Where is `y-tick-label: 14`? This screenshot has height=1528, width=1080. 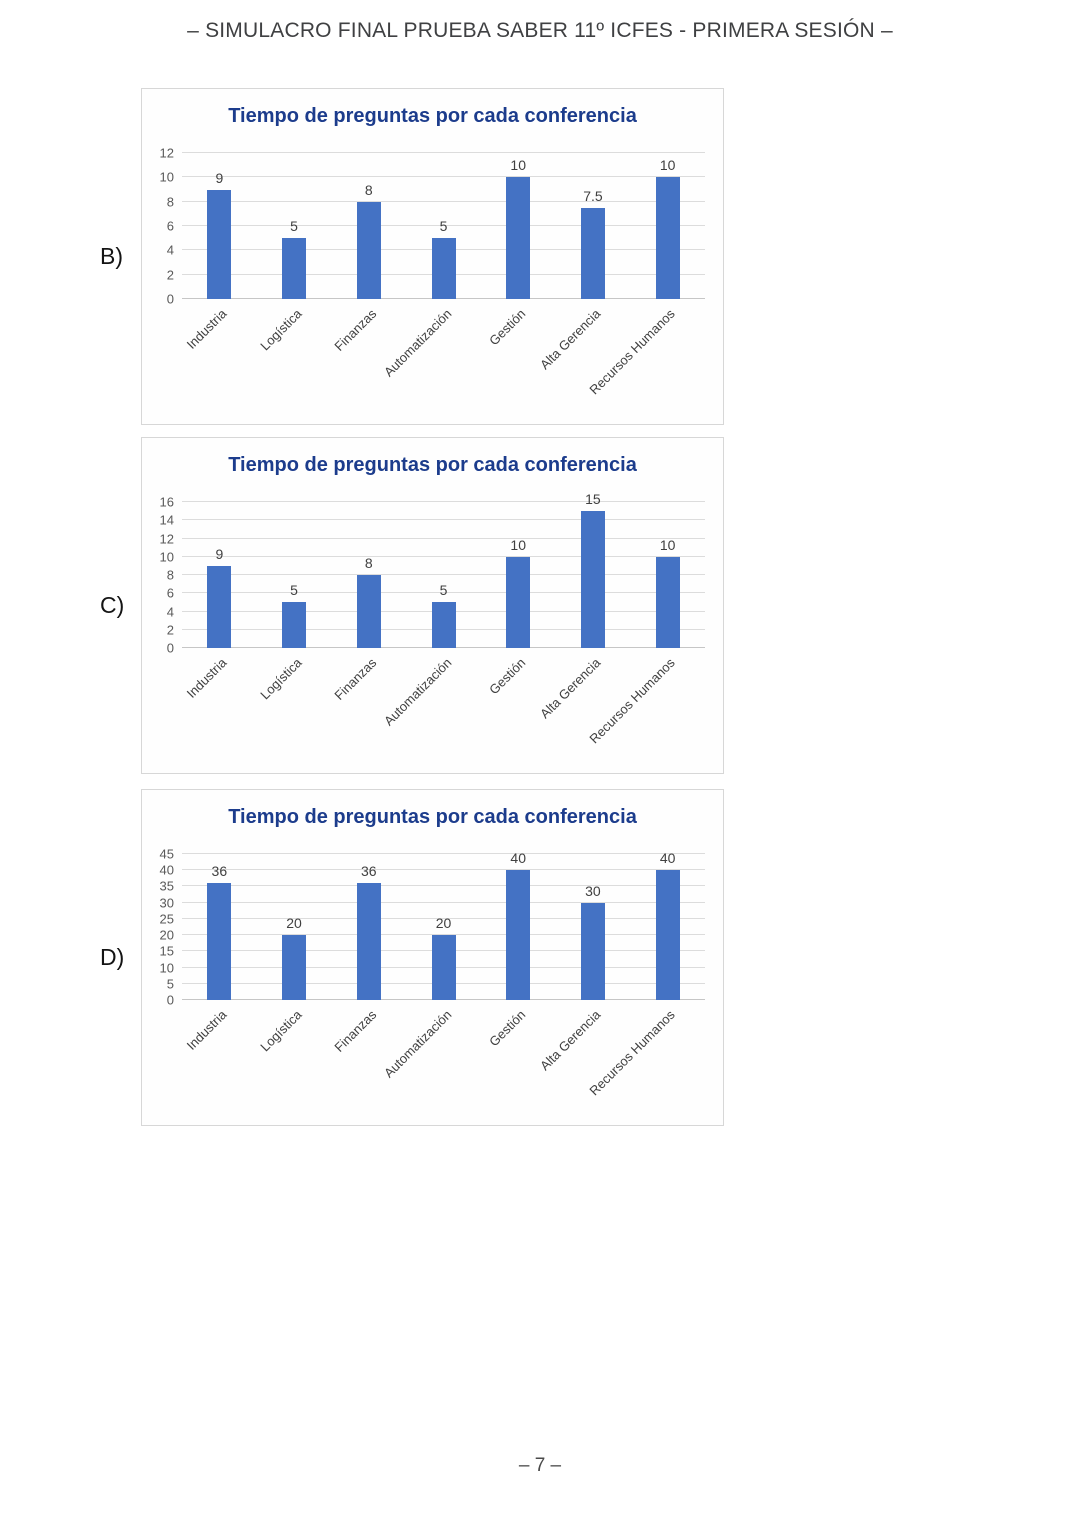
y-tick-label: 14 is located at coordinates (166, 520).